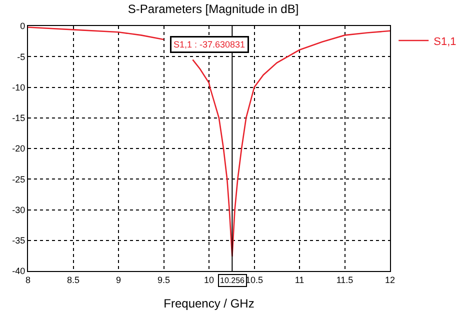 The image size is (474, 320). I want to click on y-tick-label: -15, so click(19, 118).